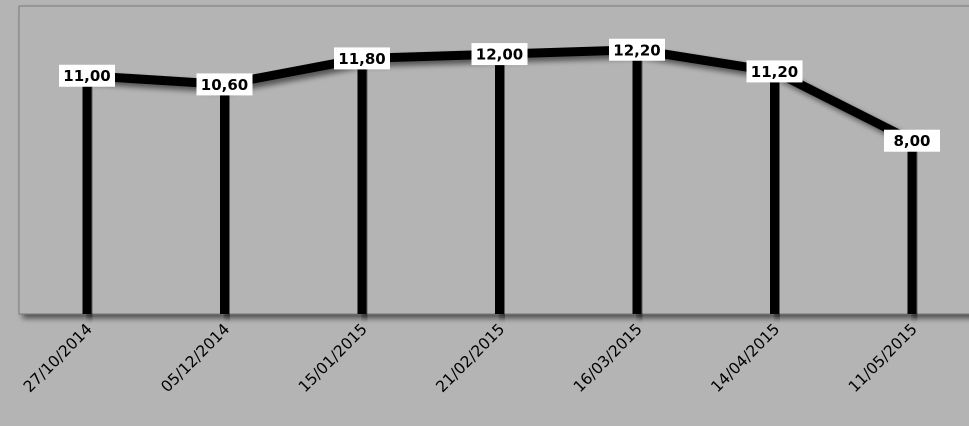  I want to click on data-label-text: 8,00, so click(911, 141).